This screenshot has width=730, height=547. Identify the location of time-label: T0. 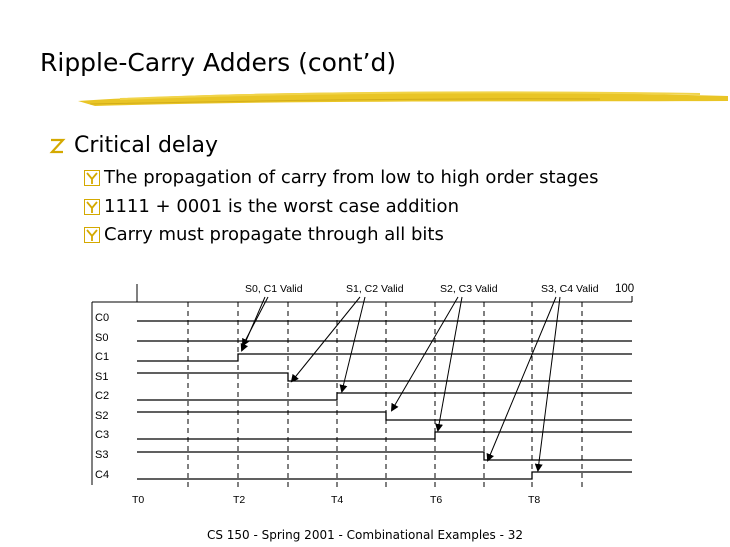
(138, 500).